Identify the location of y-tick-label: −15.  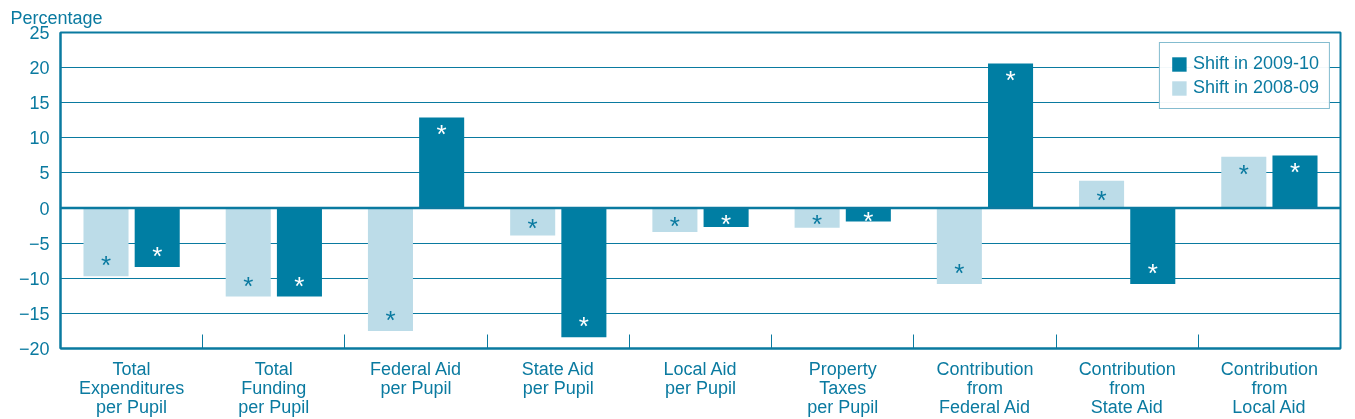
(34, 313).